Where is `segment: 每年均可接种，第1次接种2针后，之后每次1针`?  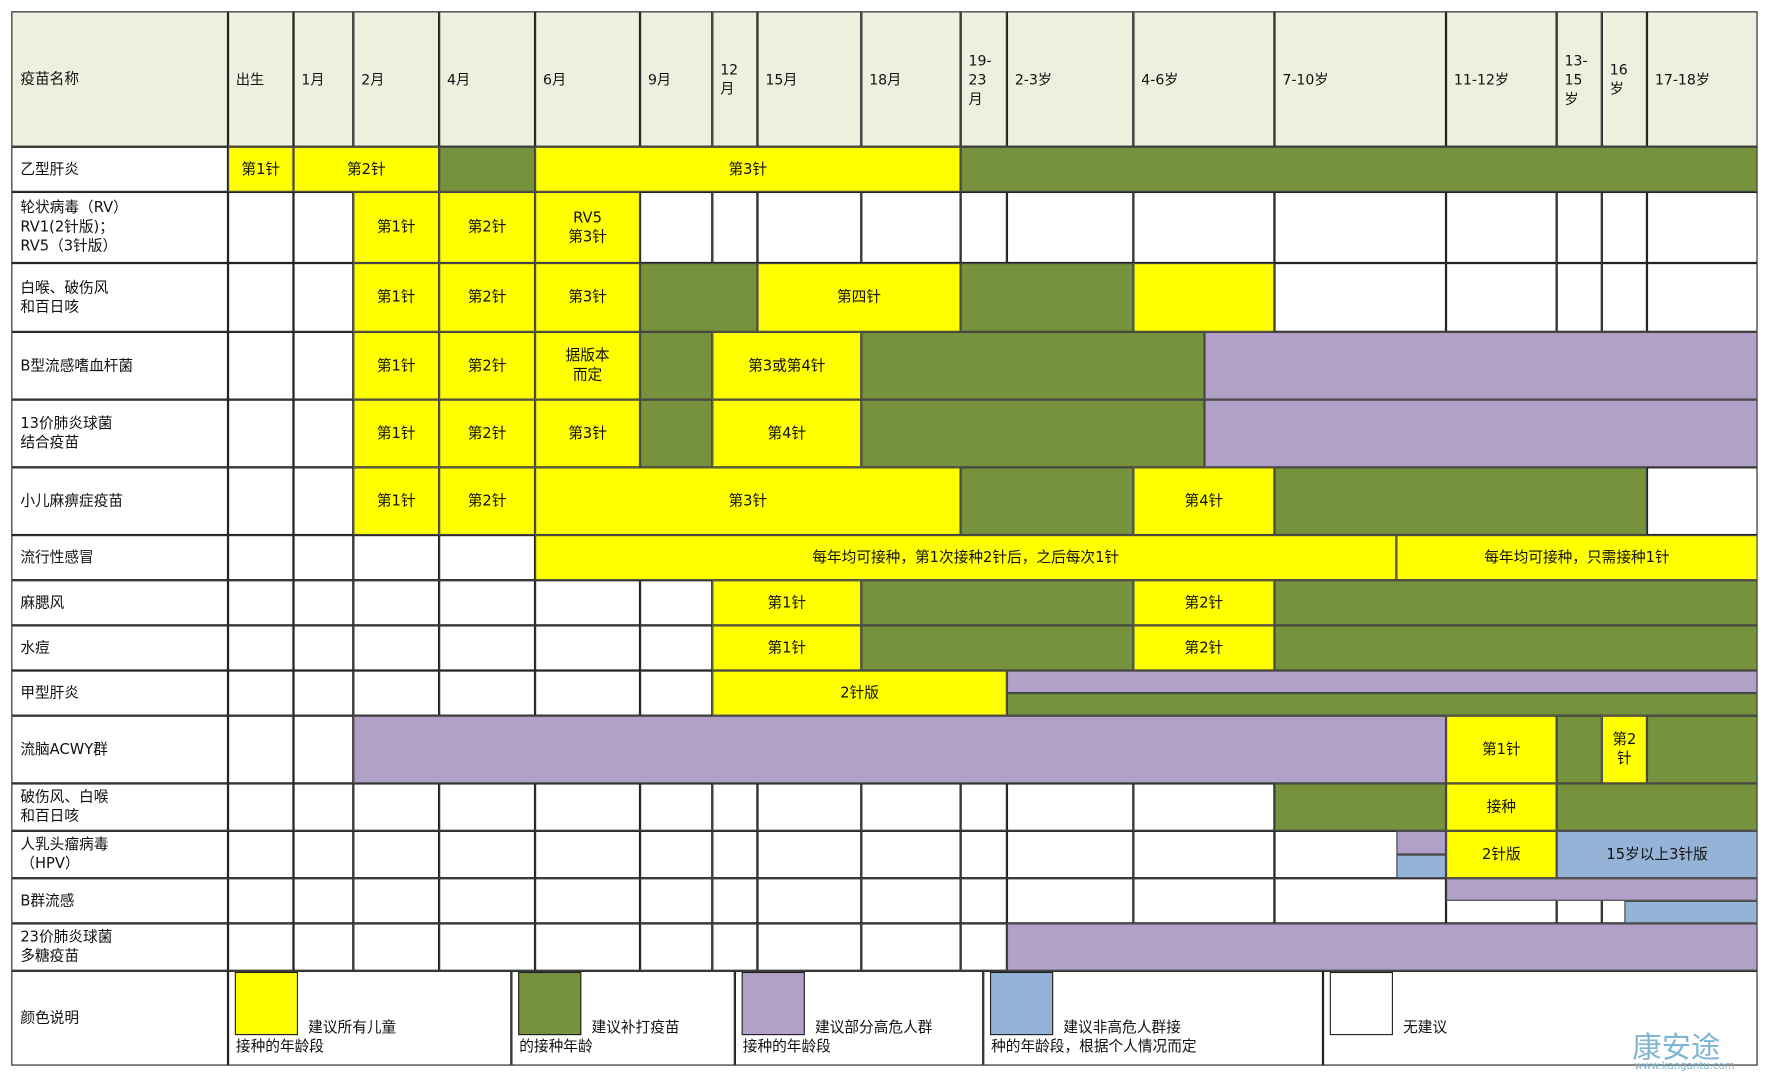 segment: 每年均可接种，第1次接种2针后，之后每次1针 is located at coordinates (966, 558).